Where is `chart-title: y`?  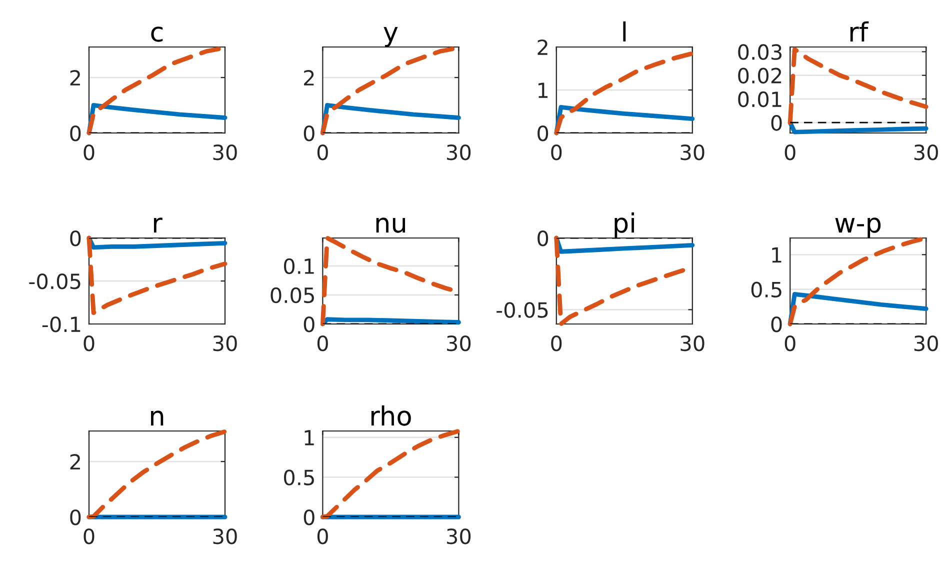 chart-title: y is located at coordinates (391, 37).